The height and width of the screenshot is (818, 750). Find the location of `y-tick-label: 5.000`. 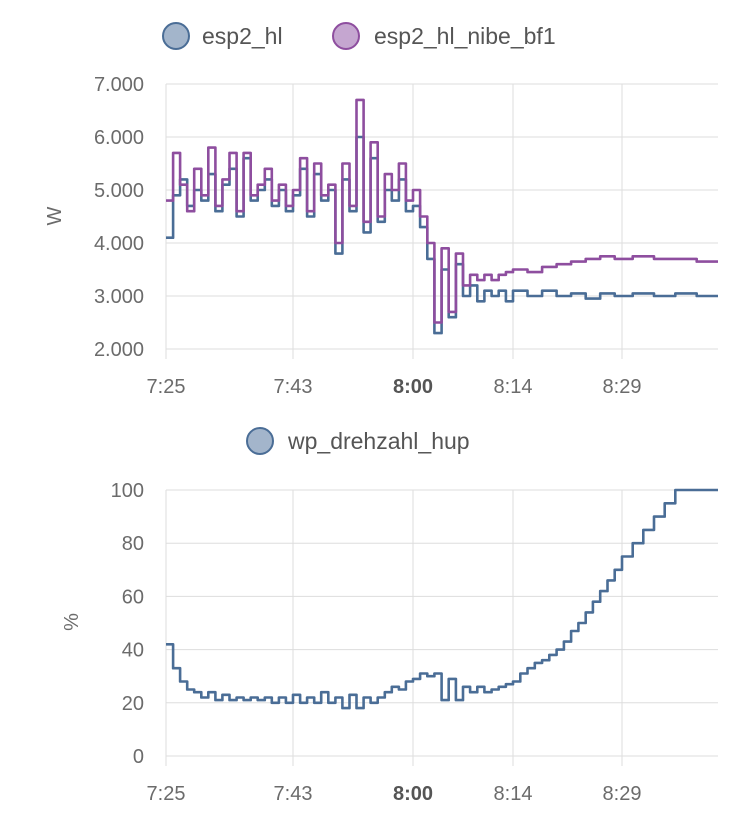

y-tick-label: 5.000 is located at coordinates (119, 191).